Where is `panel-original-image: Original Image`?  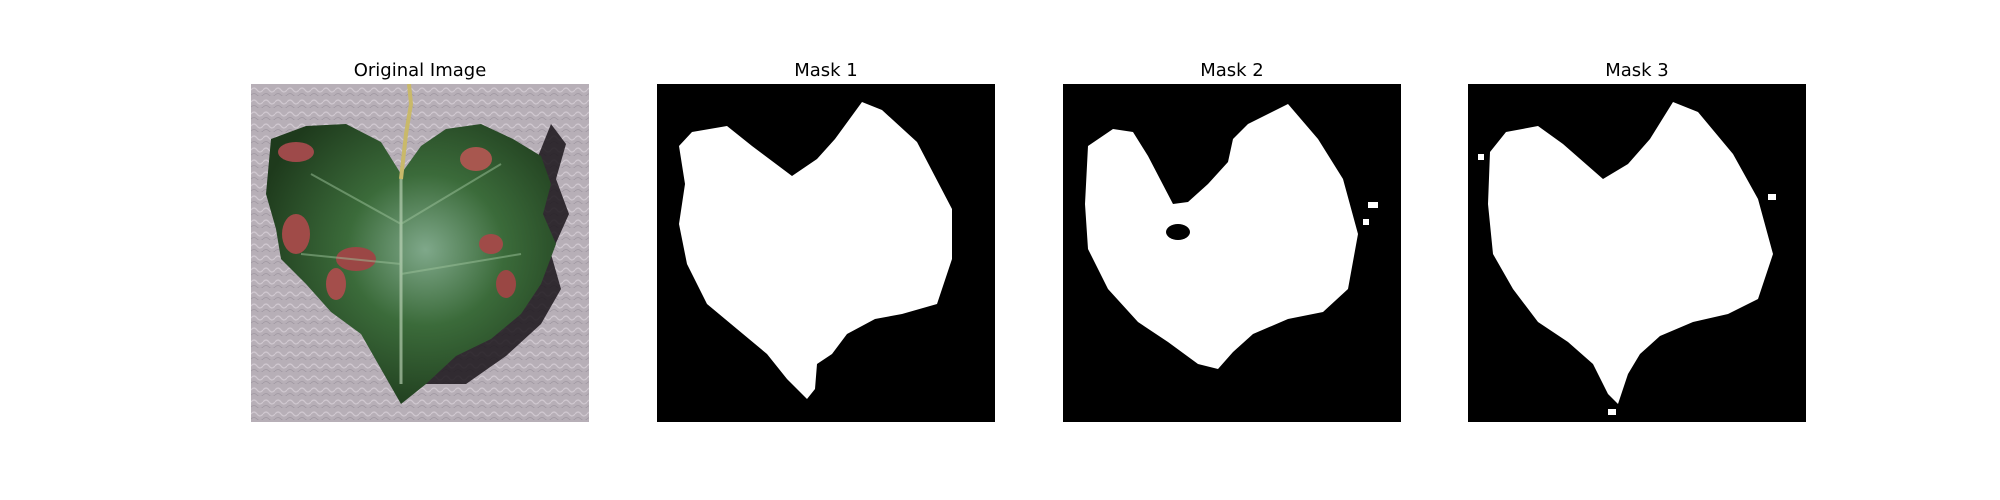
panel-original-image: Original Image is located at coordinates (420, 240).